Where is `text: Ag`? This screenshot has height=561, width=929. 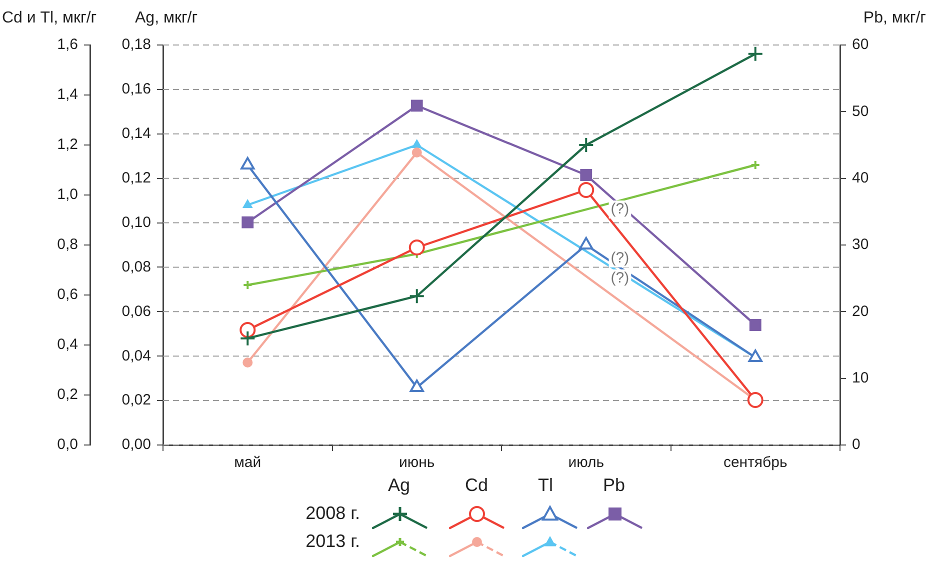
text: Ag is located at coordinates (399, 485).